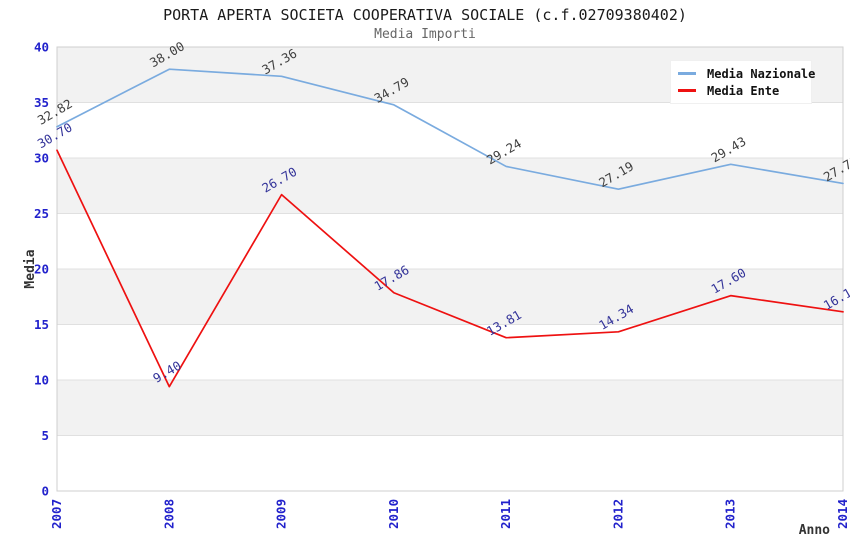 This screenshot has height=550, width=850. I want to click on y-tick-label: 40, so click(41, 47).